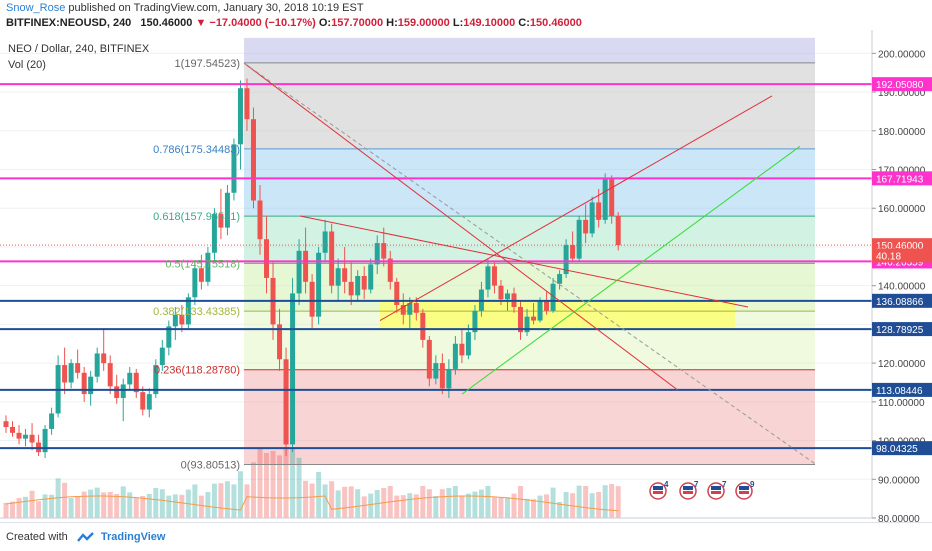 The image size is (932, 551). What do you see at coordinates (900, 179) in the screenshot?
I see `level-price-tag: 167.71943` at bounding box center [900, 179].